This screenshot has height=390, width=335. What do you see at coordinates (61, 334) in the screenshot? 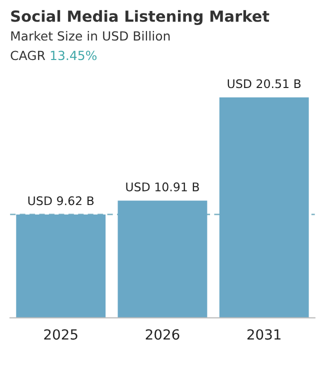
I see `x-tick-label: 2025` at bounding box center [61, 334].